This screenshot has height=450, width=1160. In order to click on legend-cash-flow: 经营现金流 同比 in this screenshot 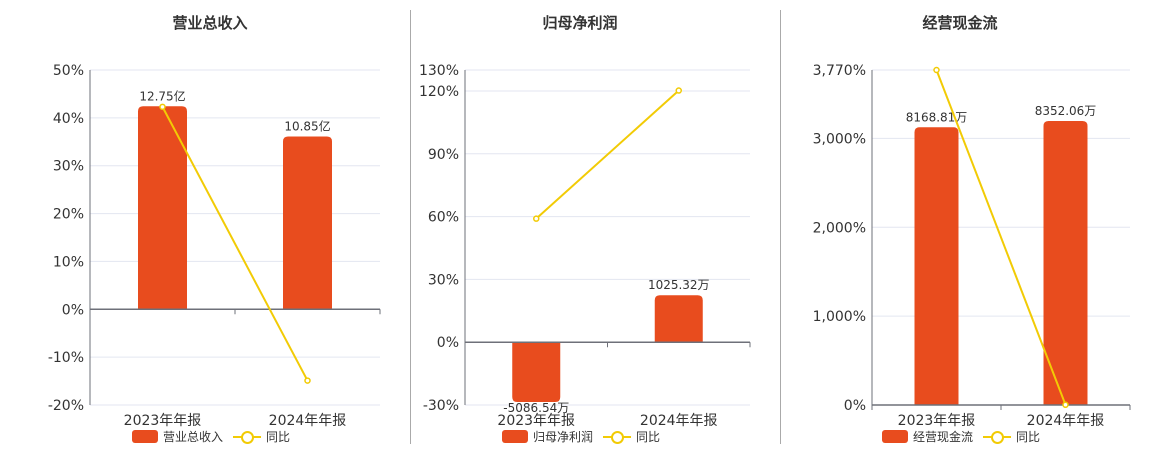, I will do `click(961, 436)`.